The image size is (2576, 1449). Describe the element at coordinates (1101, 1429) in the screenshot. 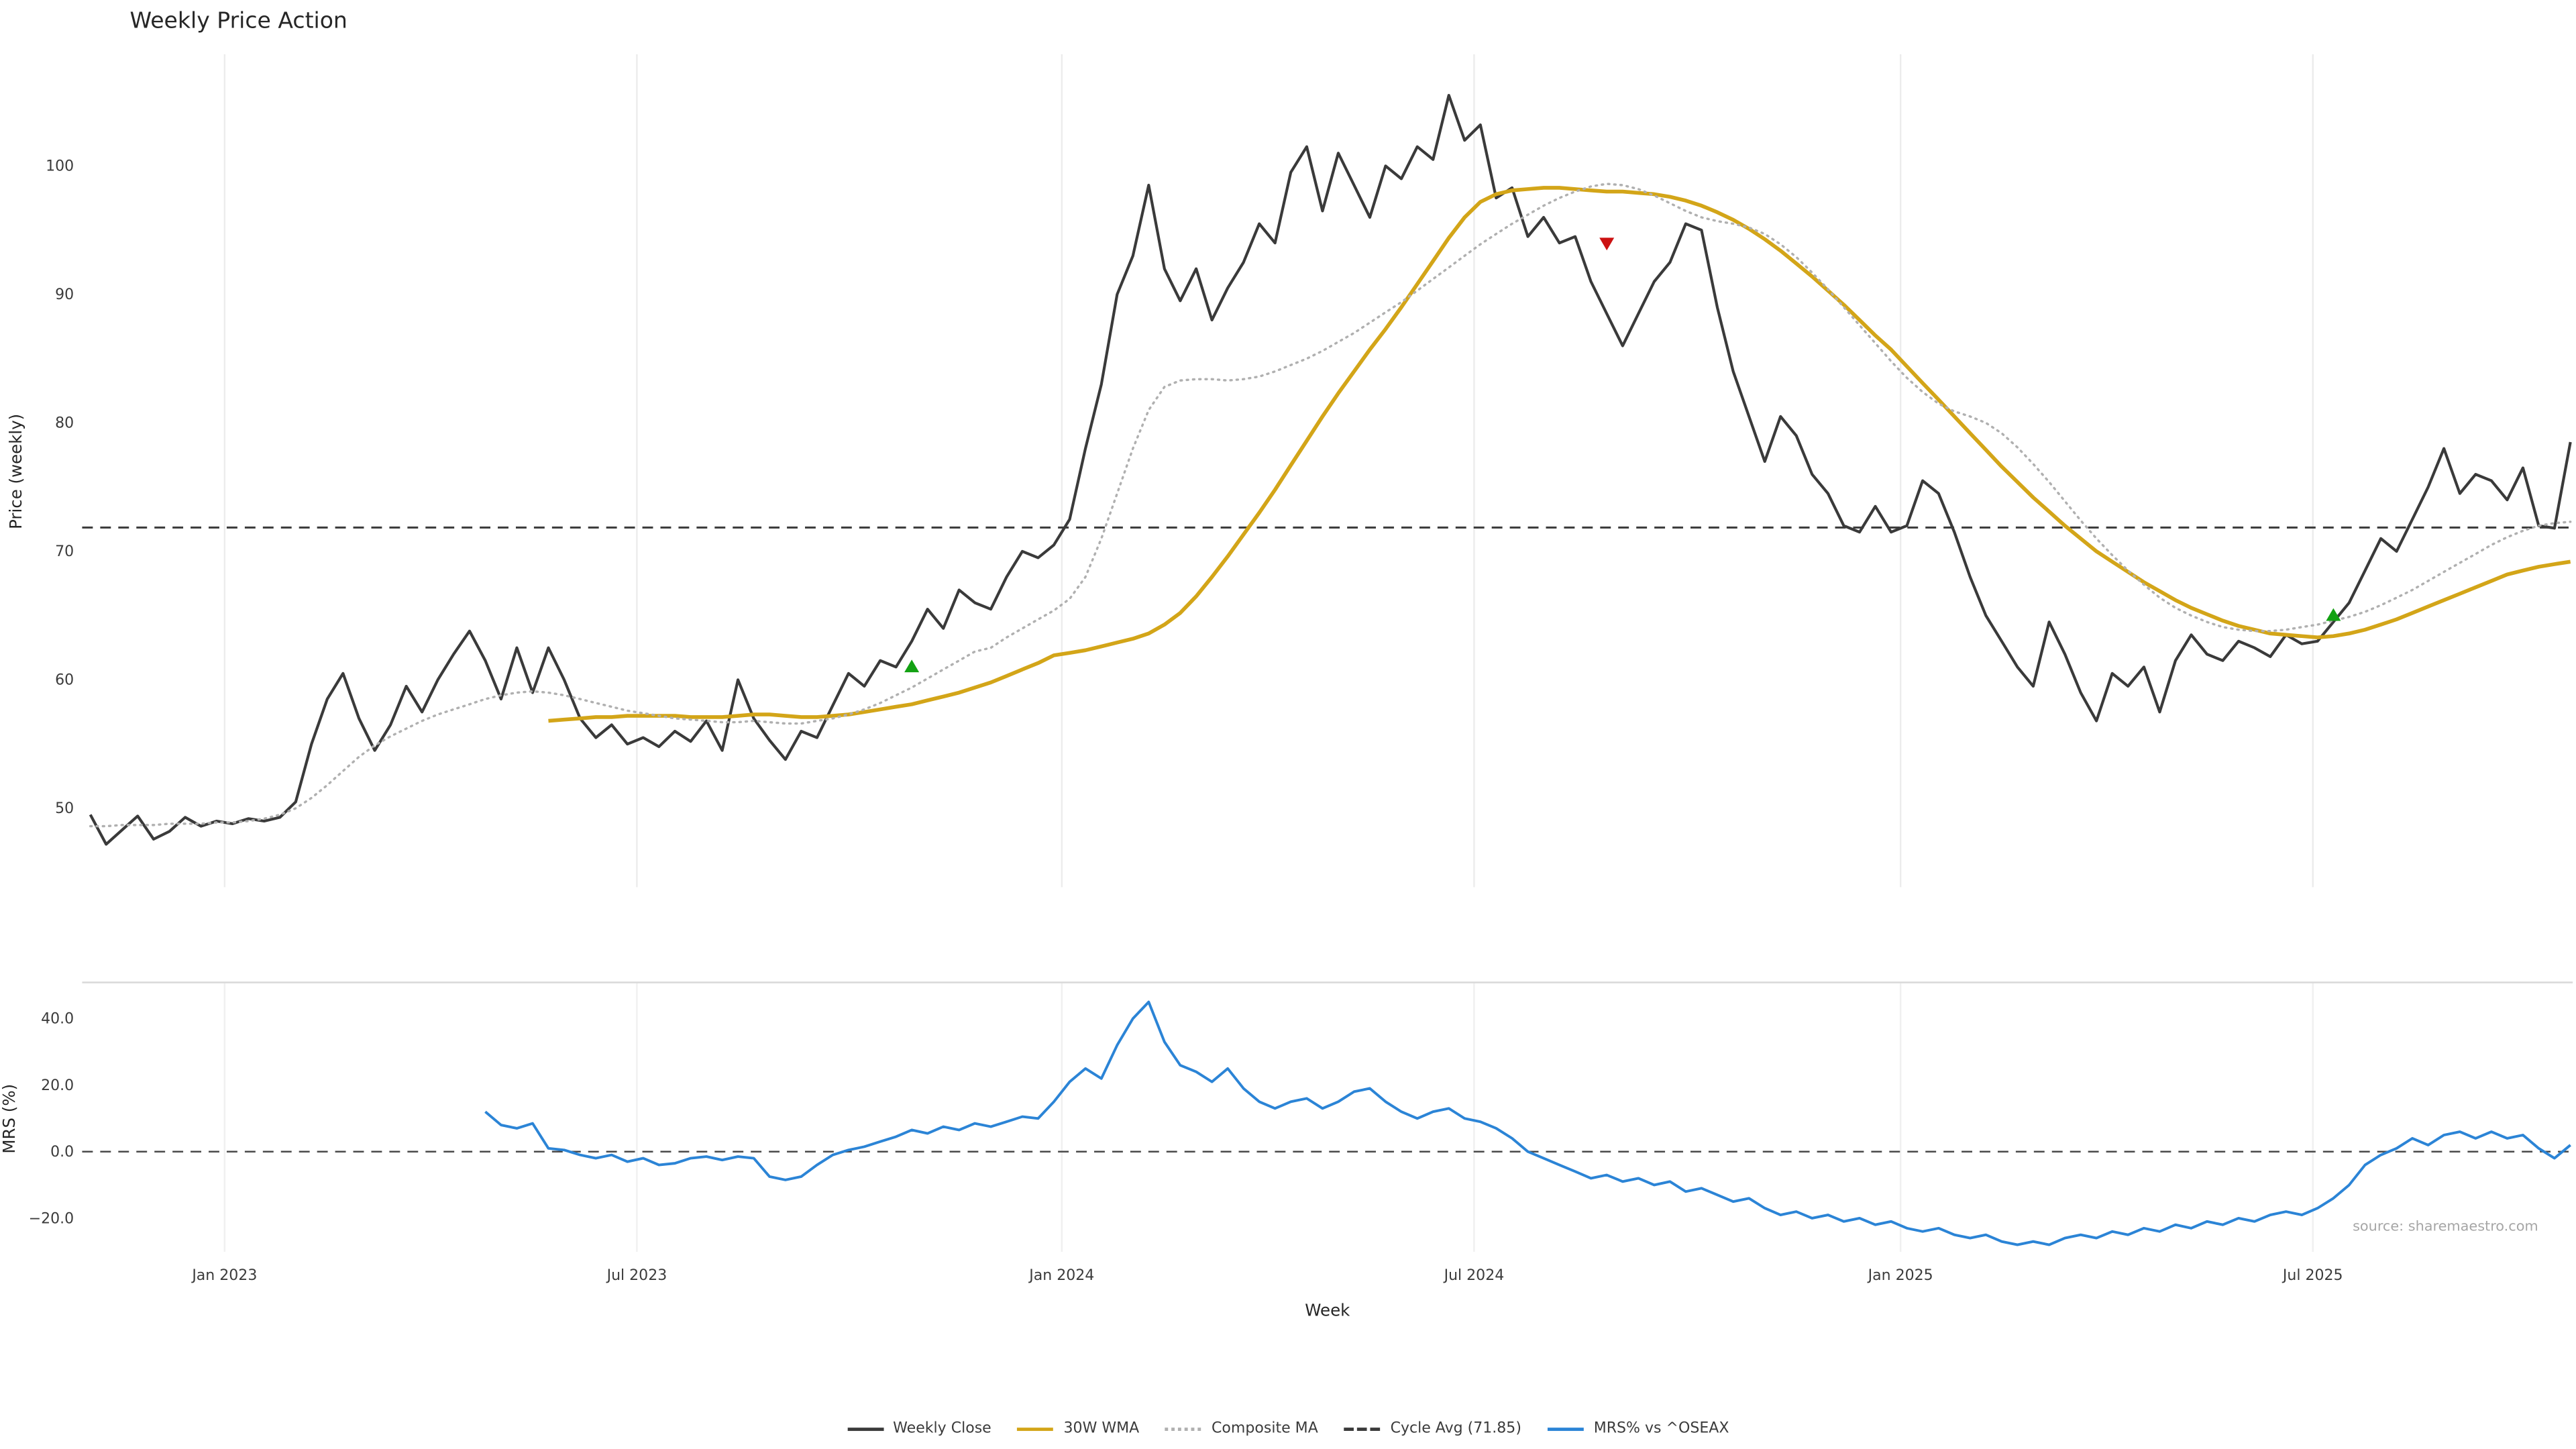

I see `legend-label: 30W WMA` at that location.